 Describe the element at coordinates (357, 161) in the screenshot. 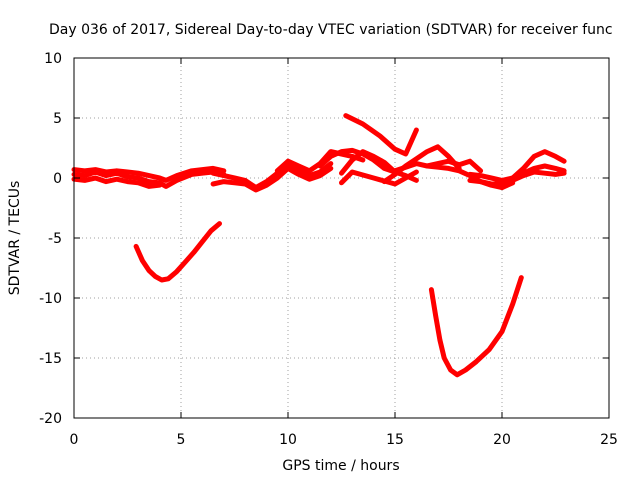

I see `series-track-g` at that location.